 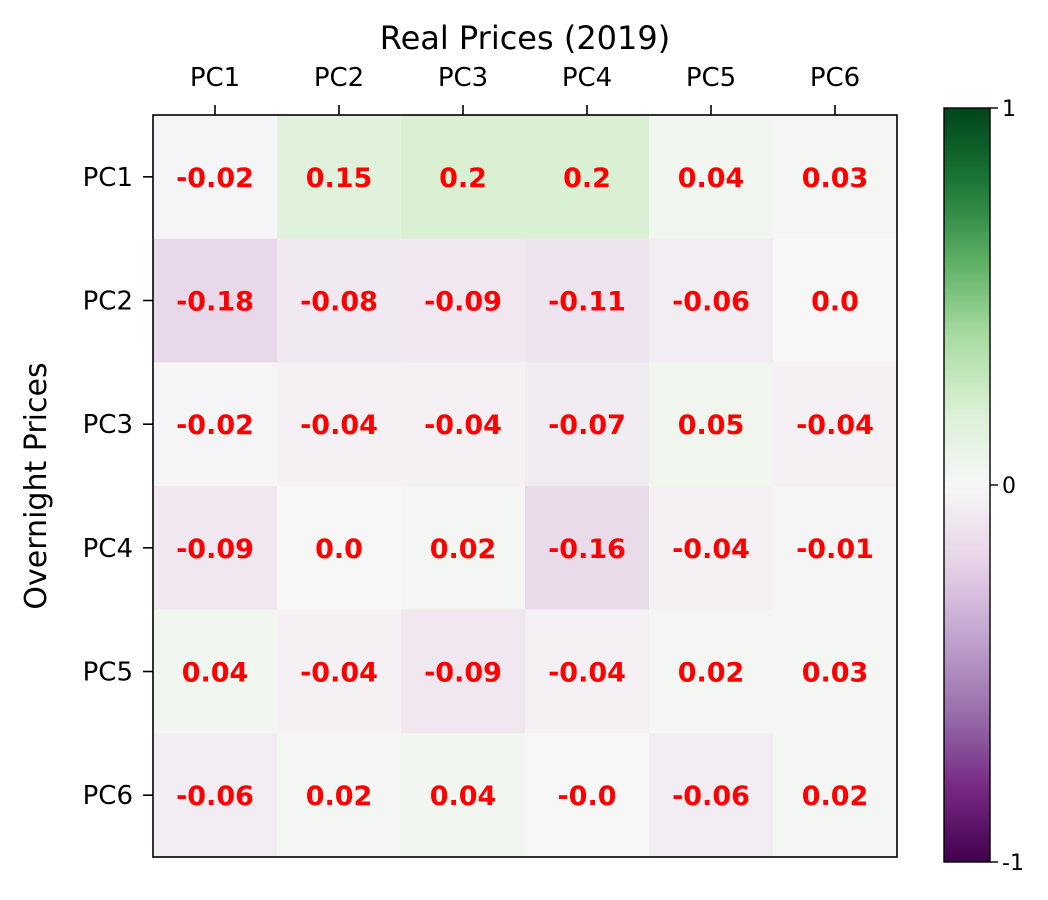 What do you see at coordinates (36, 485) in the screenshot?
I see `y-axis-label: Overnight Prices` at bounding box center [36, 485].